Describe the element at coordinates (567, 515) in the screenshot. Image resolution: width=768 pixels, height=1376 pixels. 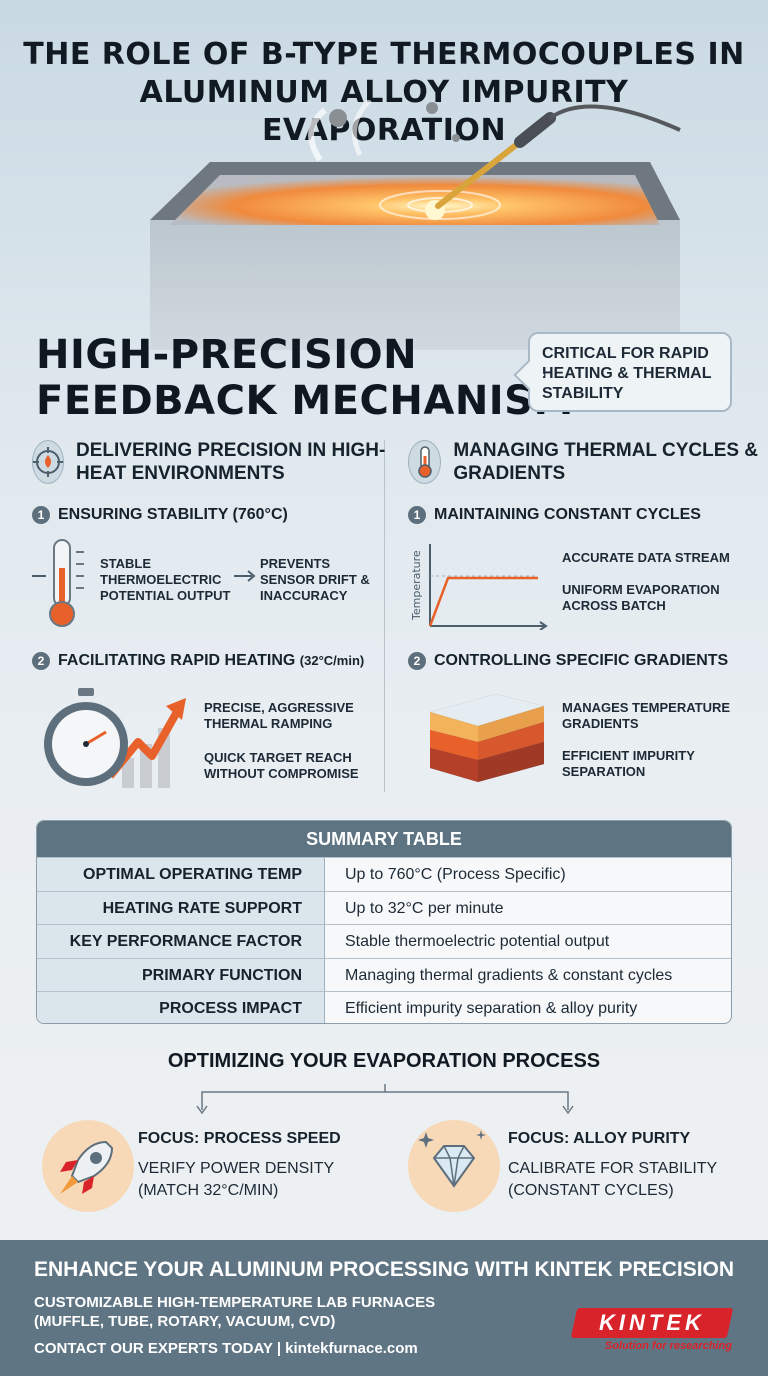
I see `constant-cycles-title: MAINTAINING CONSTANT CYCLES` at that location.